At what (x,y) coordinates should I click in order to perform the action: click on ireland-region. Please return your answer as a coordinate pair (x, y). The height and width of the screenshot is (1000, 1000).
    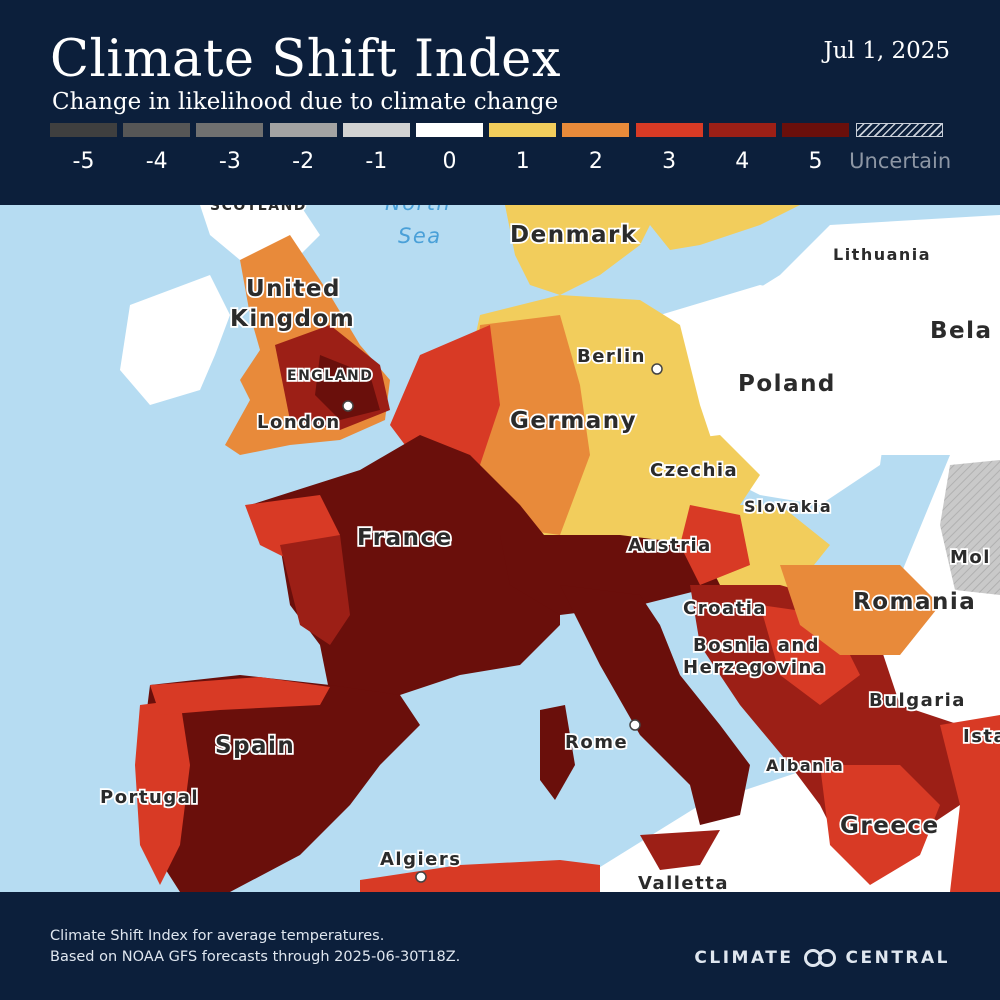
    Looking at the image, I should click on (175, 340).